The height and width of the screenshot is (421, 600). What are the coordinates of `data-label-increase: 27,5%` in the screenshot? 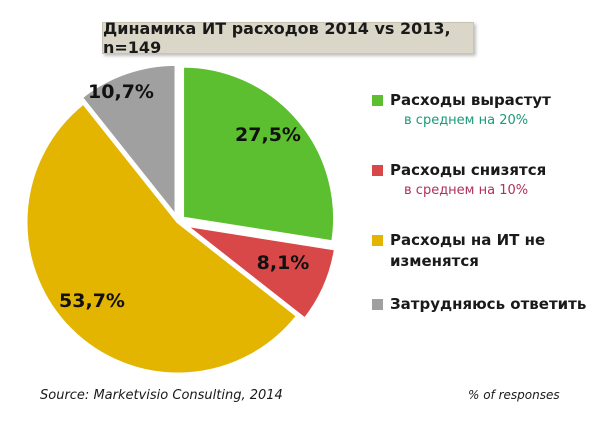 It's located at (268, 135).